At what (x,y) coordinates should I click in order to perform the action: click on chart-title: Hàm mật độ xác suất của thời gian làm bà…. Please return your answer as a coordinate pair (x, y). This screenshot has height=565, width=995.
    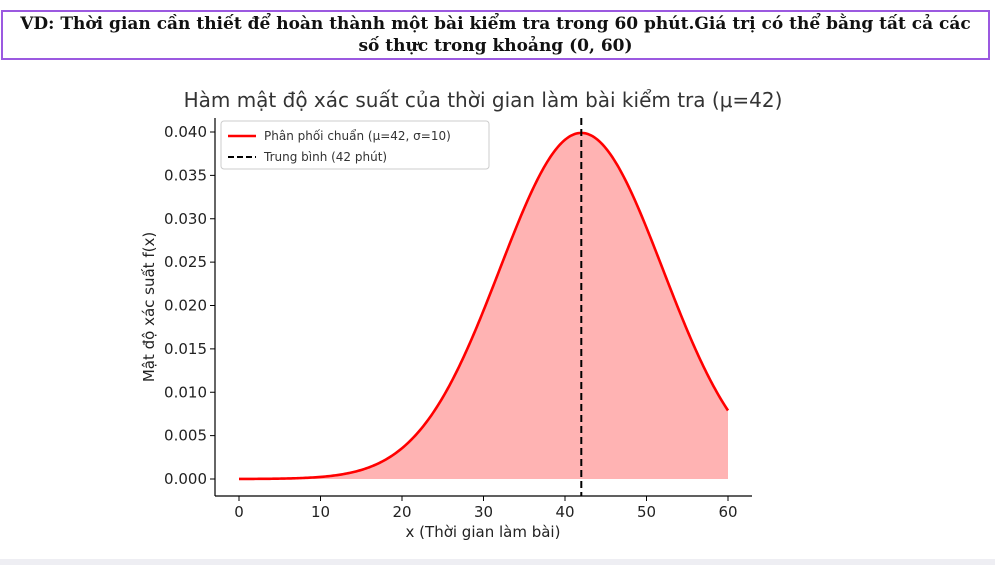
    Looking at the image, I should click on (483, 100).